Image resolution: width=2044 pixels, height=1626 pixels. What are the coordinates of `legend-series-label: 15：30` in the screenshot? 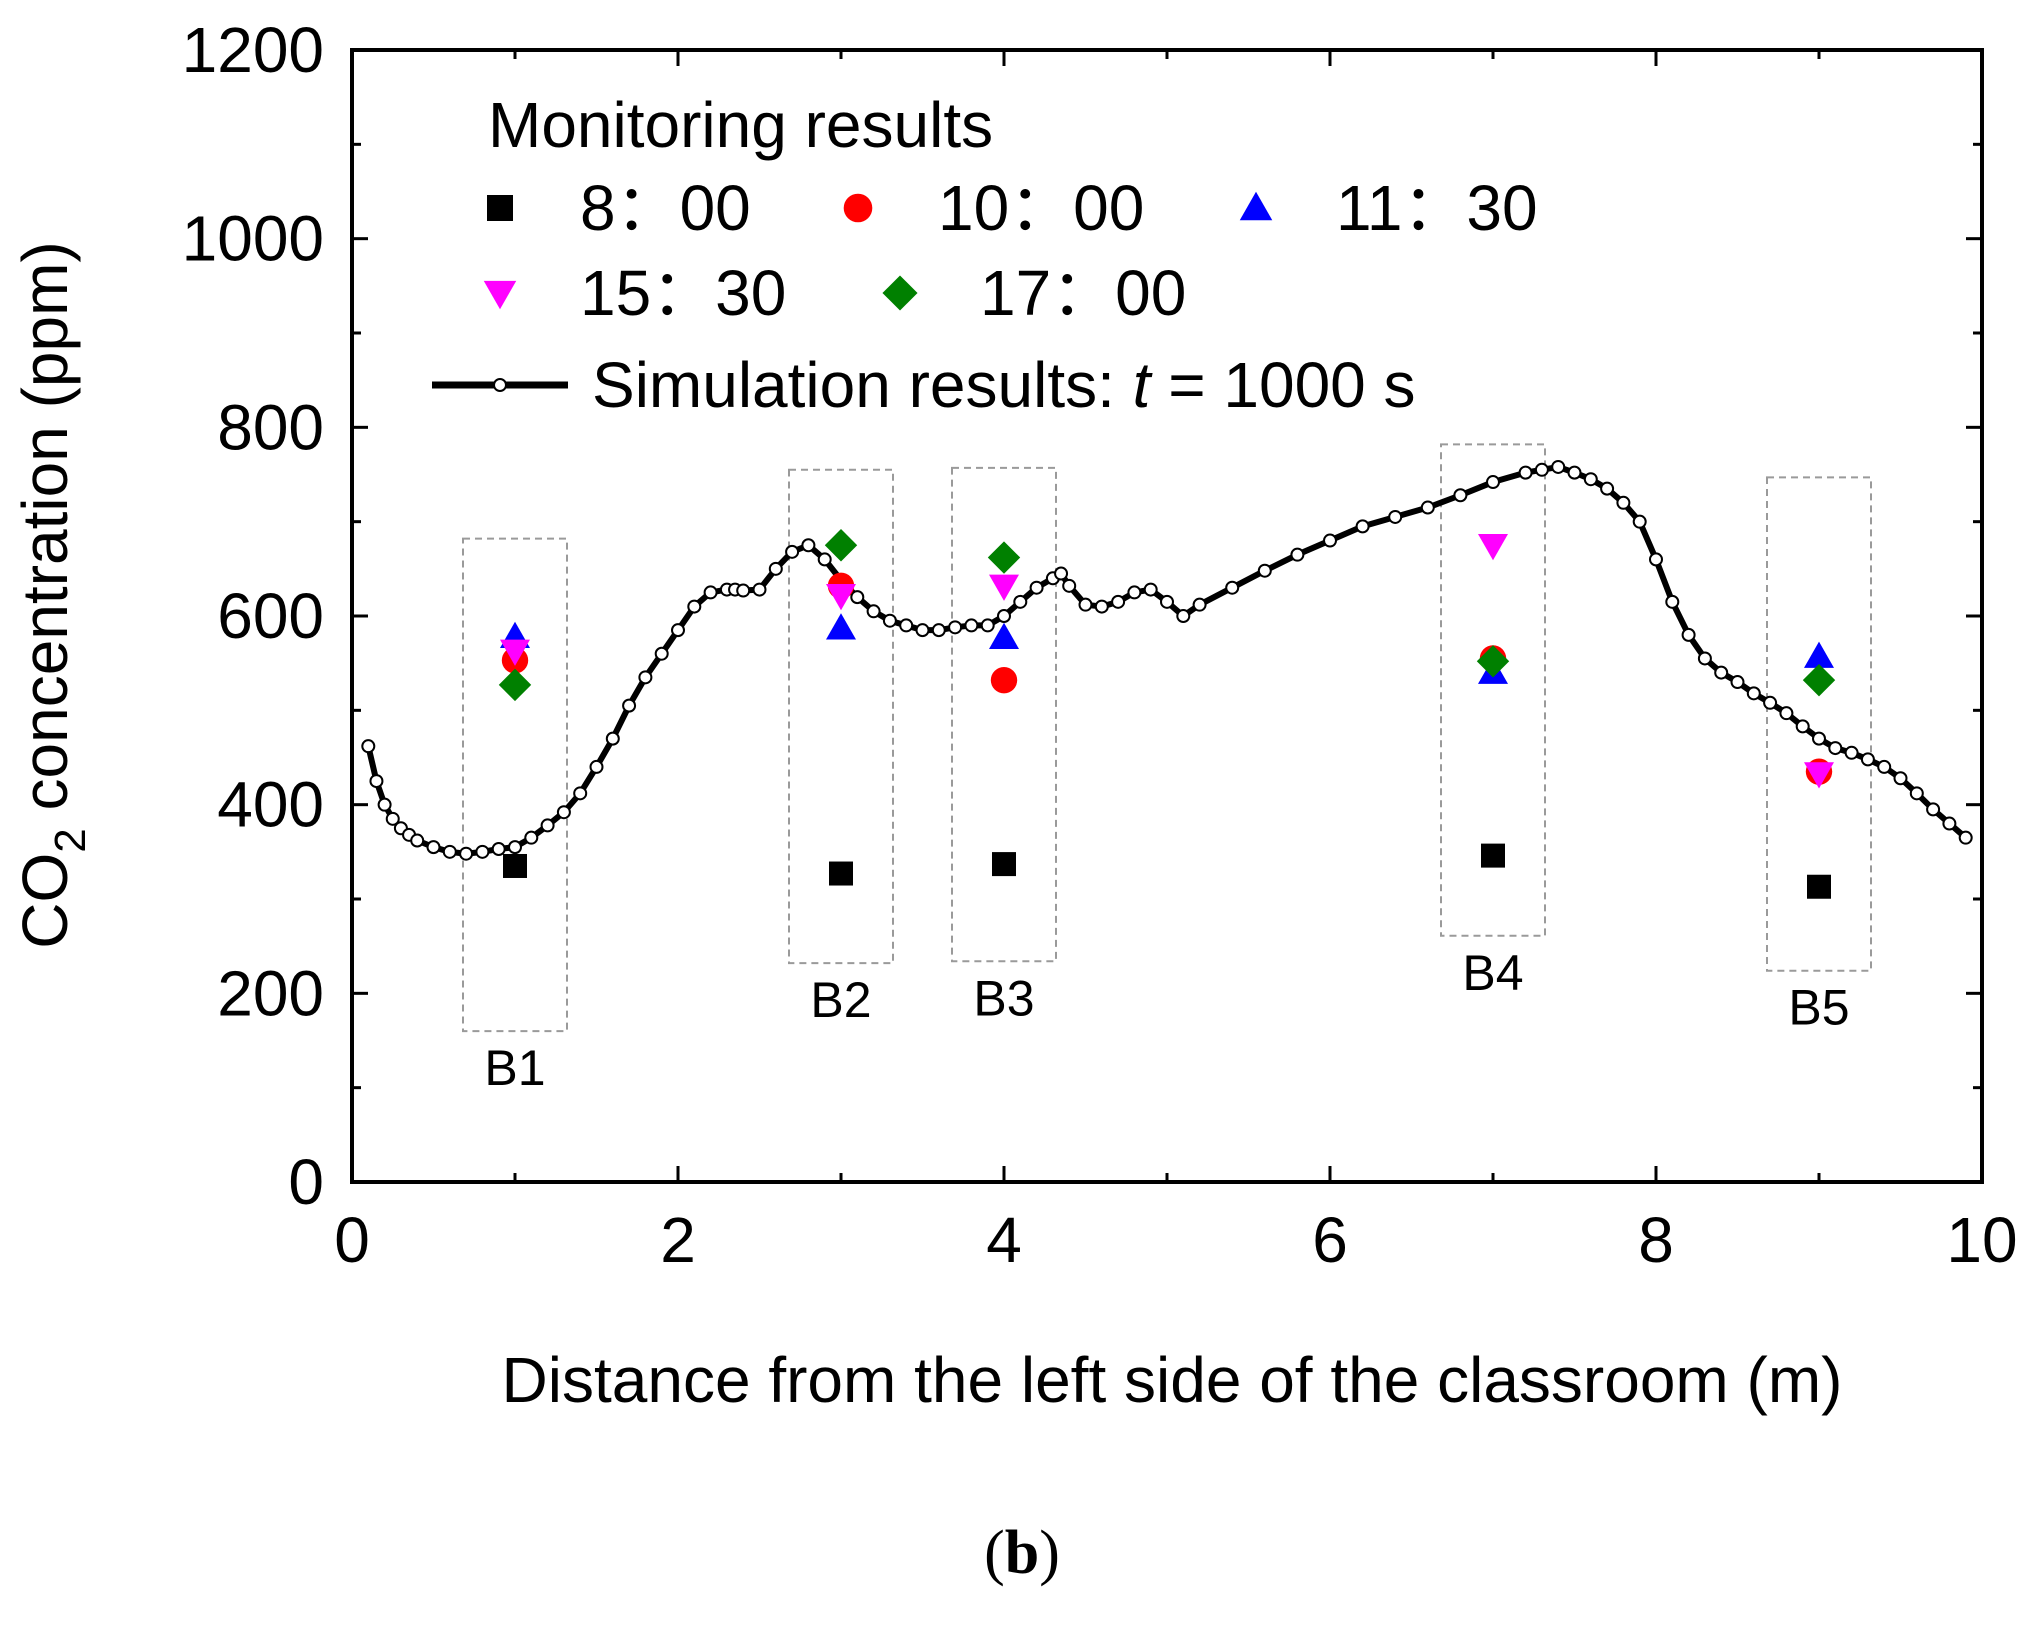 It's located at (683, 293).